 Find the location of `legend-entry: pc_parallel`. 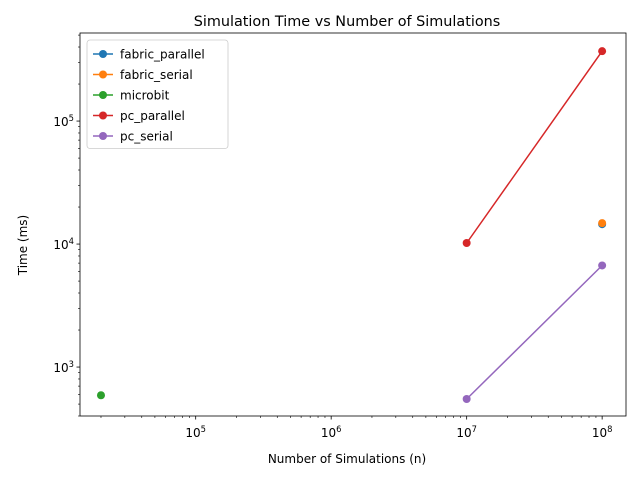

legend-entry: pc_parallel is located at coordinates (139, 116).